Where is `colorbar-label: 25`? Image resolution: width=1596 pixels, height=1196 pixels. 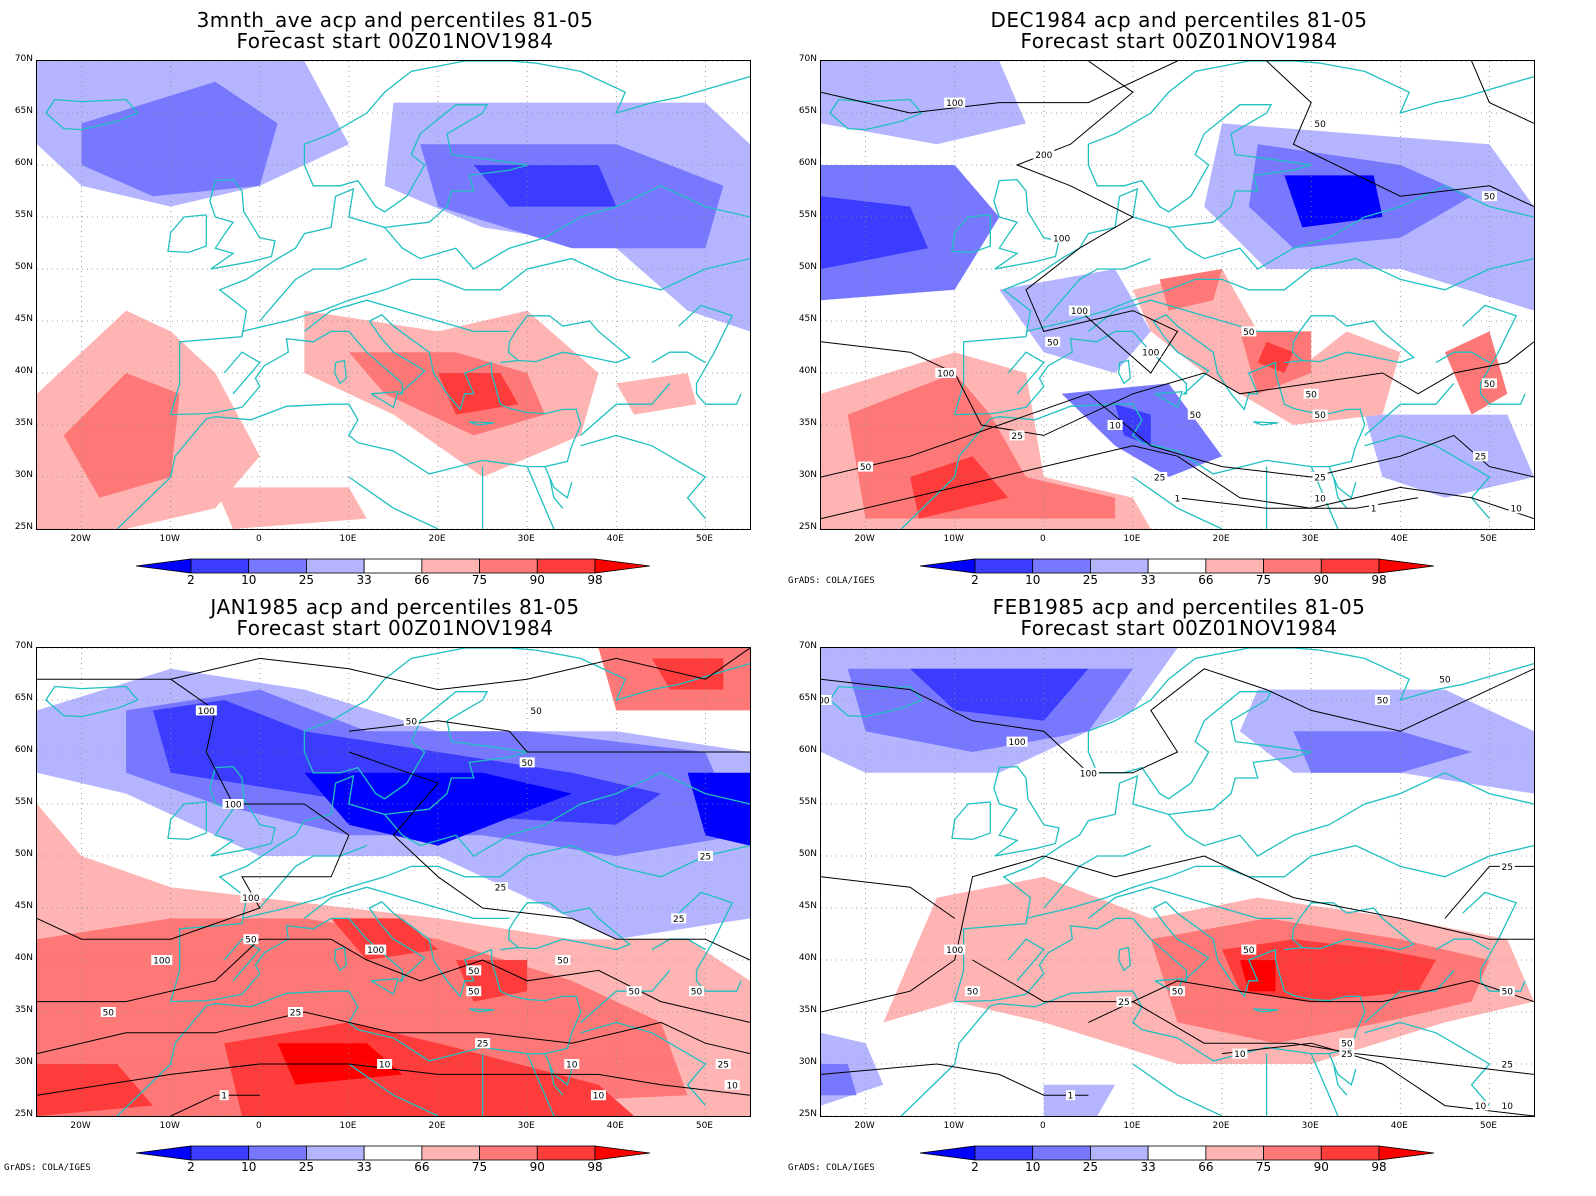 colorbar-label: 25 is located at coordinates (306, 1167).